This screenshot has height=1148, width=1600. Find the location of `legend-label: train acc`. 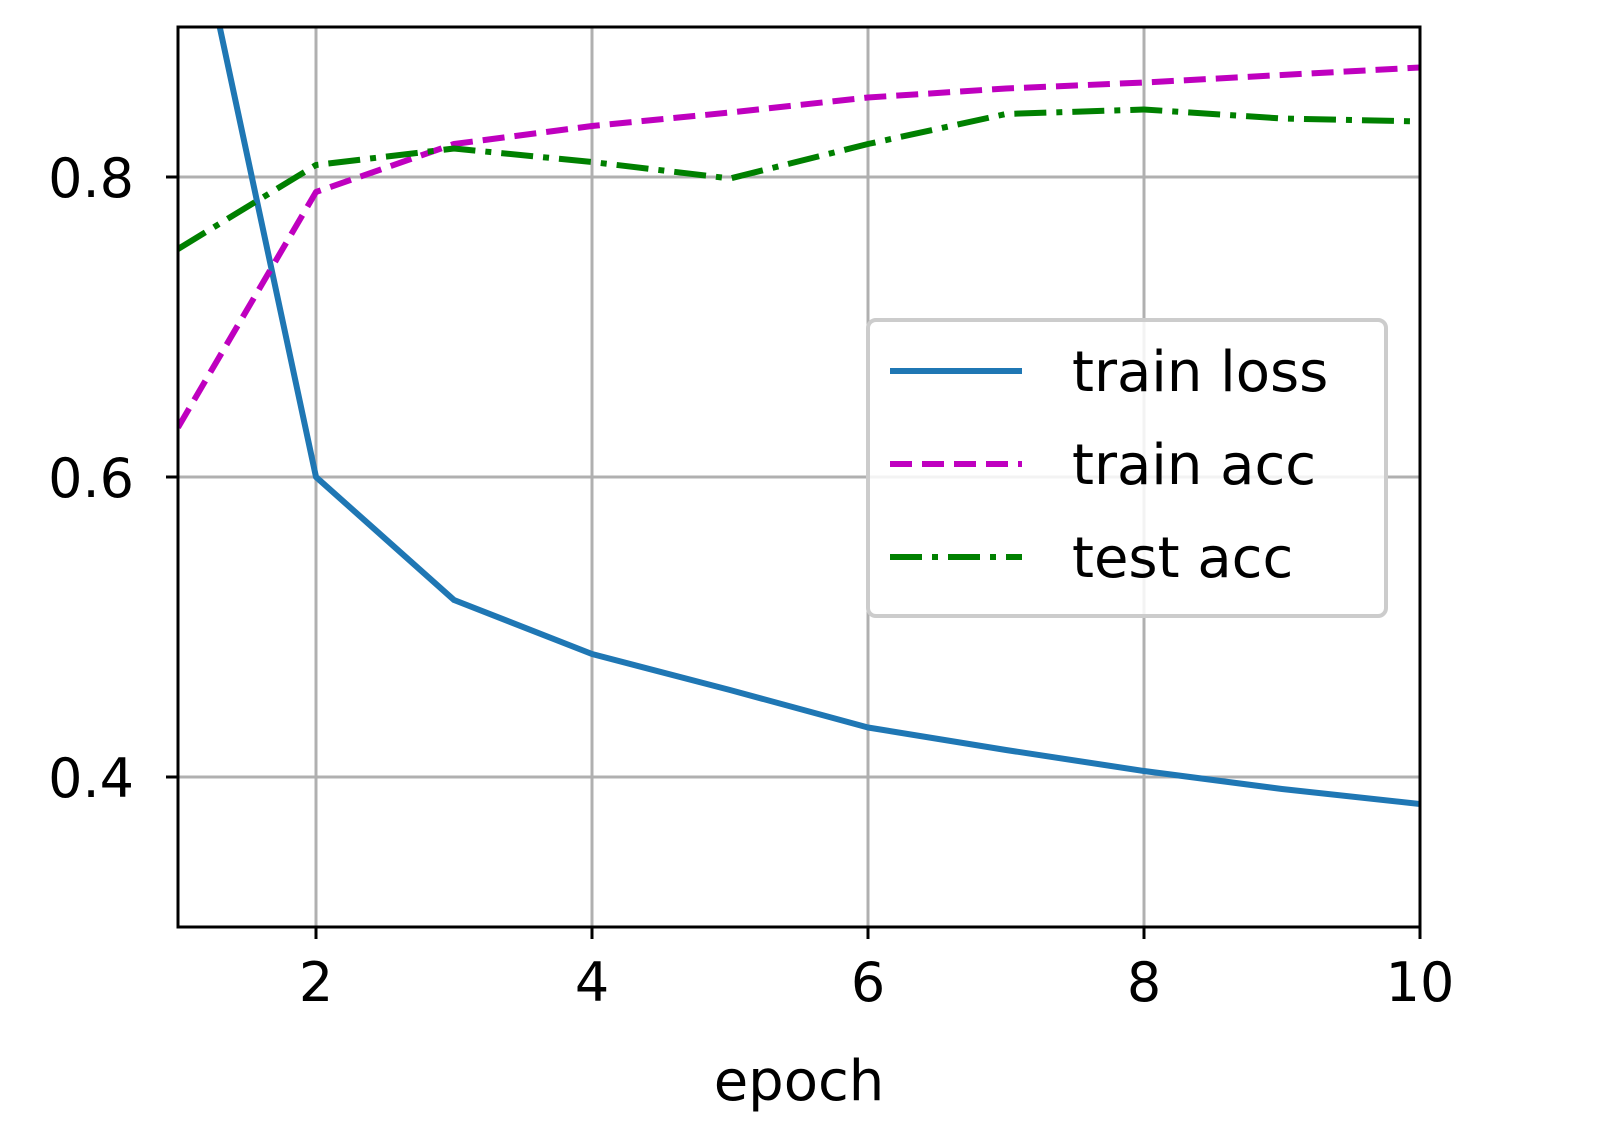

legend-label: train acc is located at coordinates (1194, 465).